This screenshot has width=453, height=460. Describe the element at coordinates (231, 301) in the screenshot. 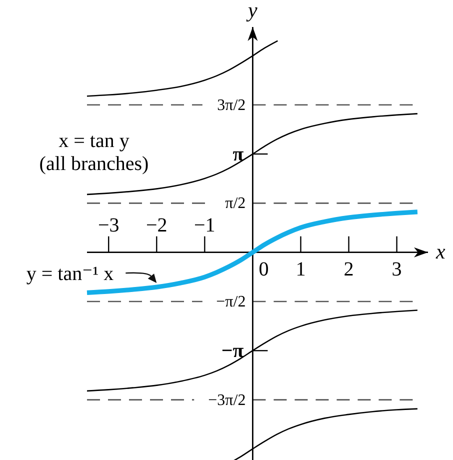

I see `ref-line-label: −π/2` at that location.